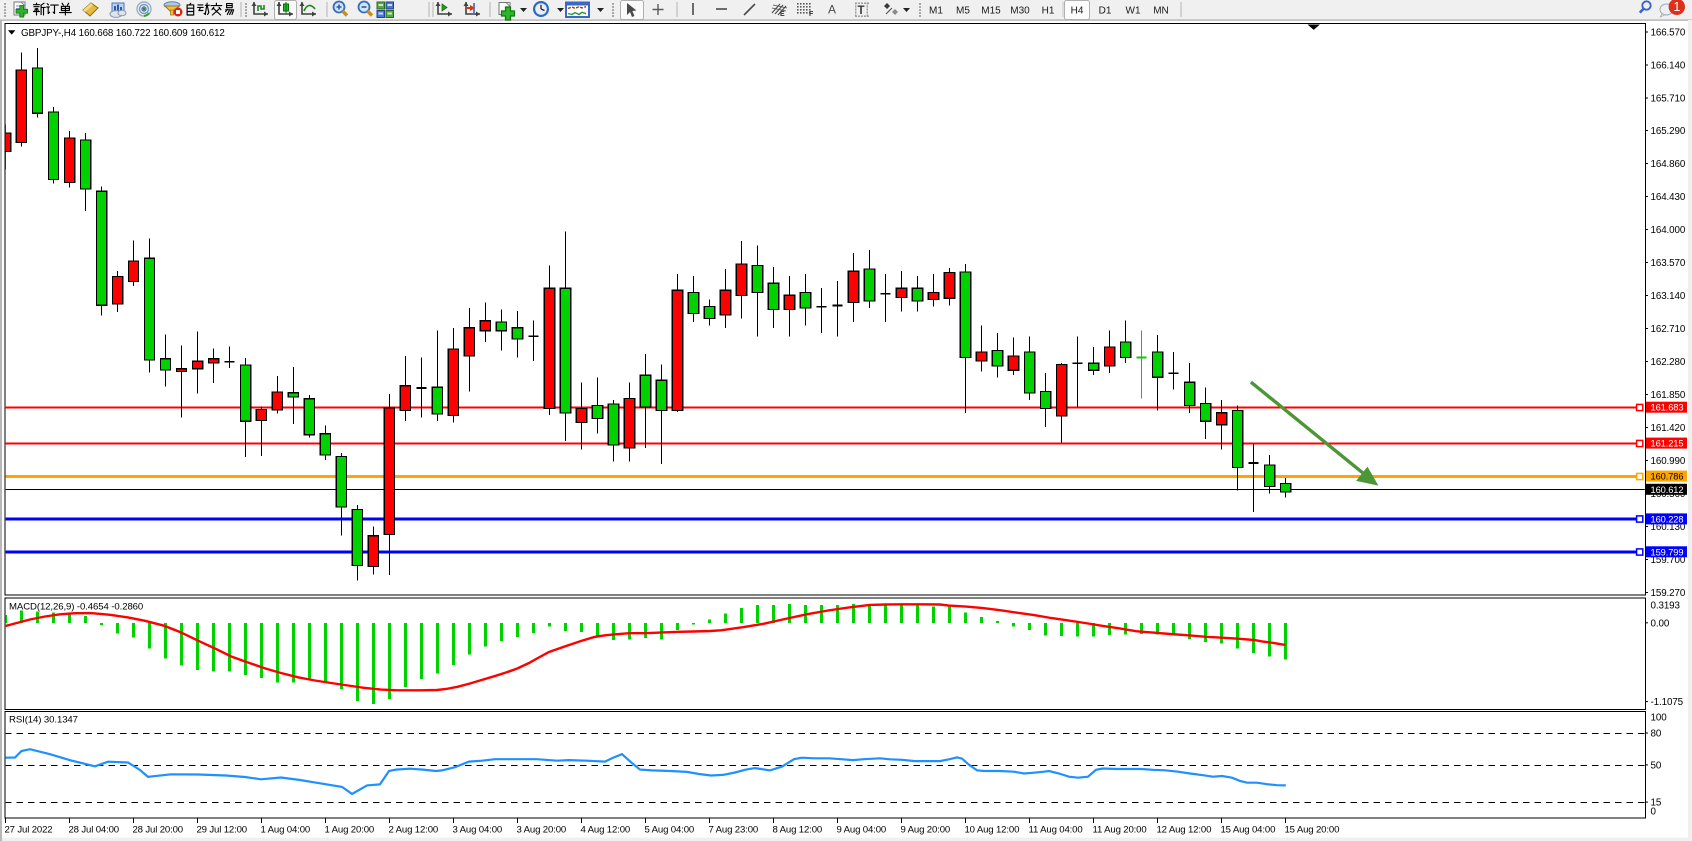 Image resolution: width=1692 pixels, height=841 pixels. What do you see at coordinates (926, 830) in the screenshot?
I see `svg-text: 9 Aug 20:00` at bounding box center [926, 830].